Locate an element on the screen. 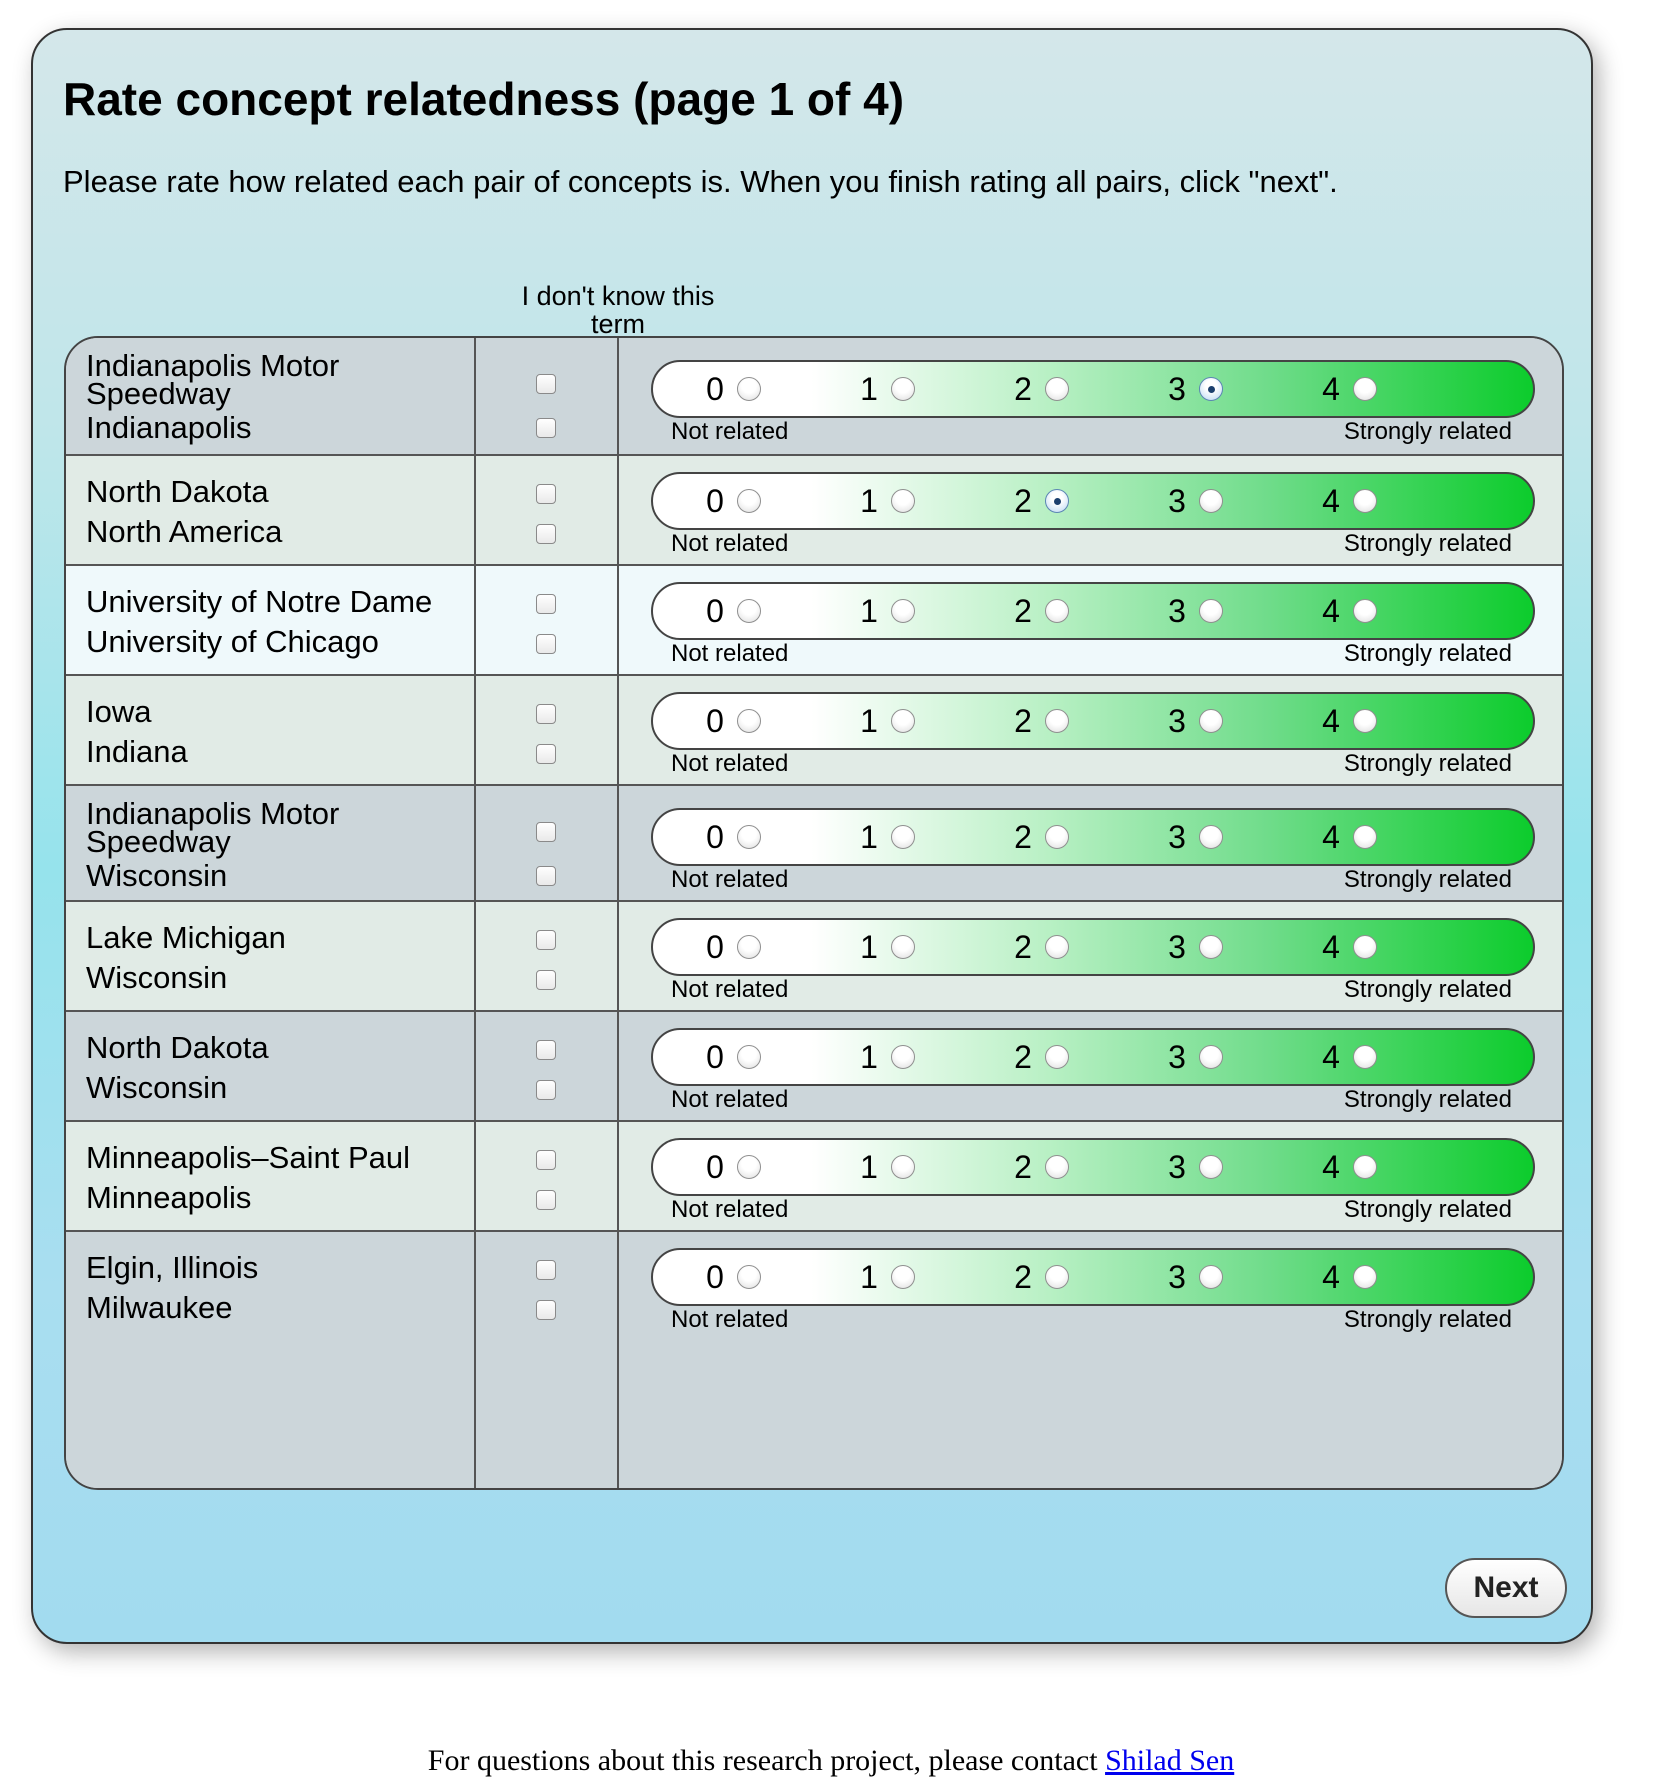 The width and height of the screenshot is (1662, 1791). next-button: Next is located at coordinates (1506, 1588).